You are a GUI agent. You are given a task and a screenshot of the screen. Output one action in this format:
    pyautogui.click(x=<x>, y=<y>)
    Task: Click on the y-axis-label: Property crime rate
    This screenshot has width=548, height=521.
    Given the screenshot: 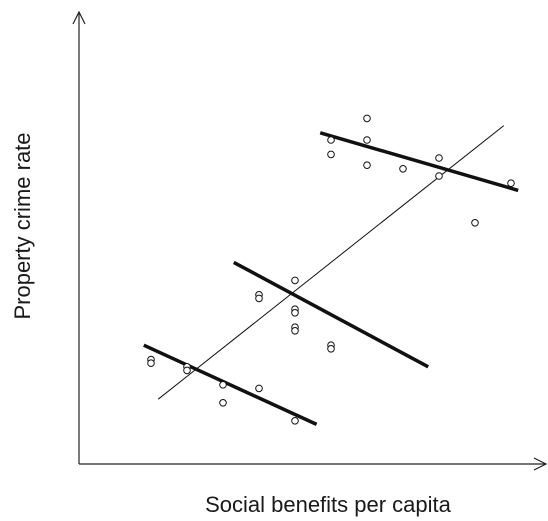 What is the action you would take?
    pyautogui.click(x=22, y=225)
    